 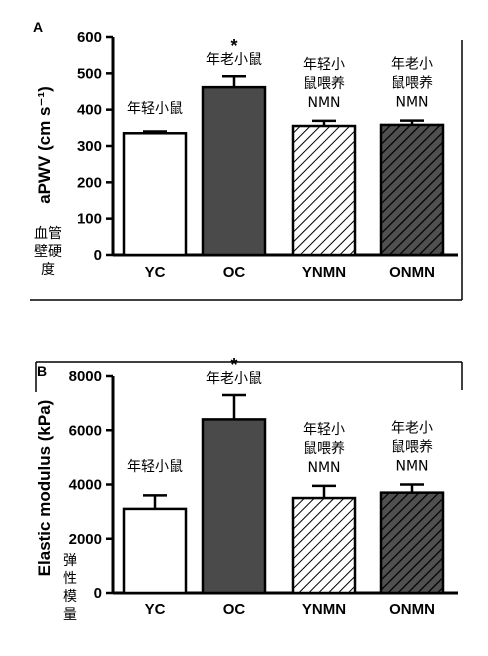 What do you see at coordinates (324, 190) in the screenshot?
I see `panel-a-bar-ynmn` at bounding box center [324, 190].